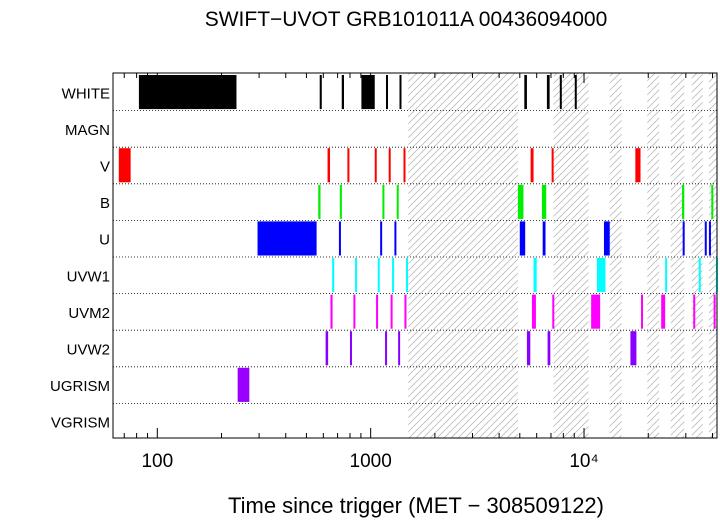  What do you see at coordinates (416, 505) in the screenshot?
I see `x-axis-label: Time since trigger (MET − 308509122)` at bounding box center [416, 505].